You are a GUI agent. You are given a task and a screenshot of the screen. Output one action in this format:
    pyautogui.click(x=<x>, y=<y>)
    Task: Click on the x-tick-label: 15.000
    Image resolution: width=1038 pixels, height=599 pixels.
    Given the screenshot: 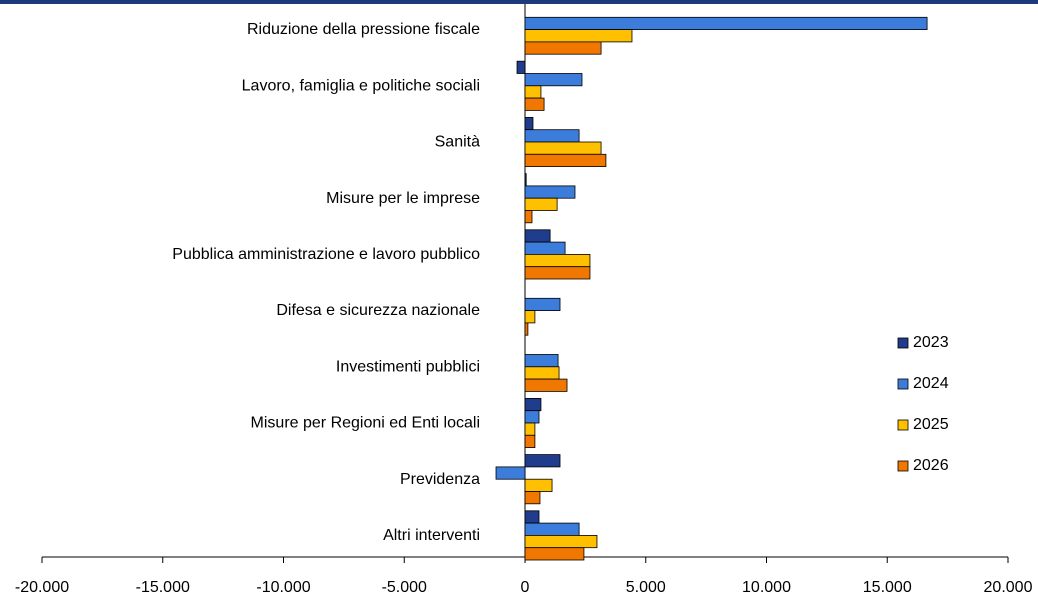 What is the action you would take?
    pyautogui.click(x=887, y=587)
    